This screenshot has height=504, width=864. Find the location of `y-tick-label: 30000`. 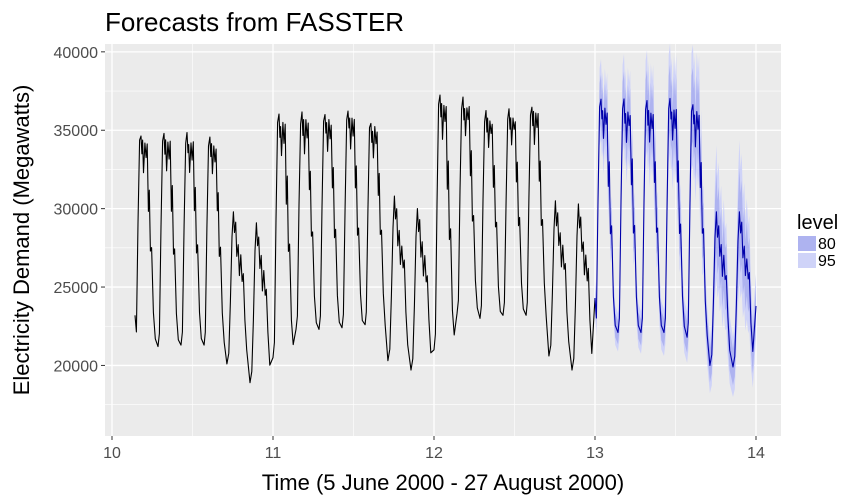

y-tick-label: 30000 is located at coordinates (76, 210).